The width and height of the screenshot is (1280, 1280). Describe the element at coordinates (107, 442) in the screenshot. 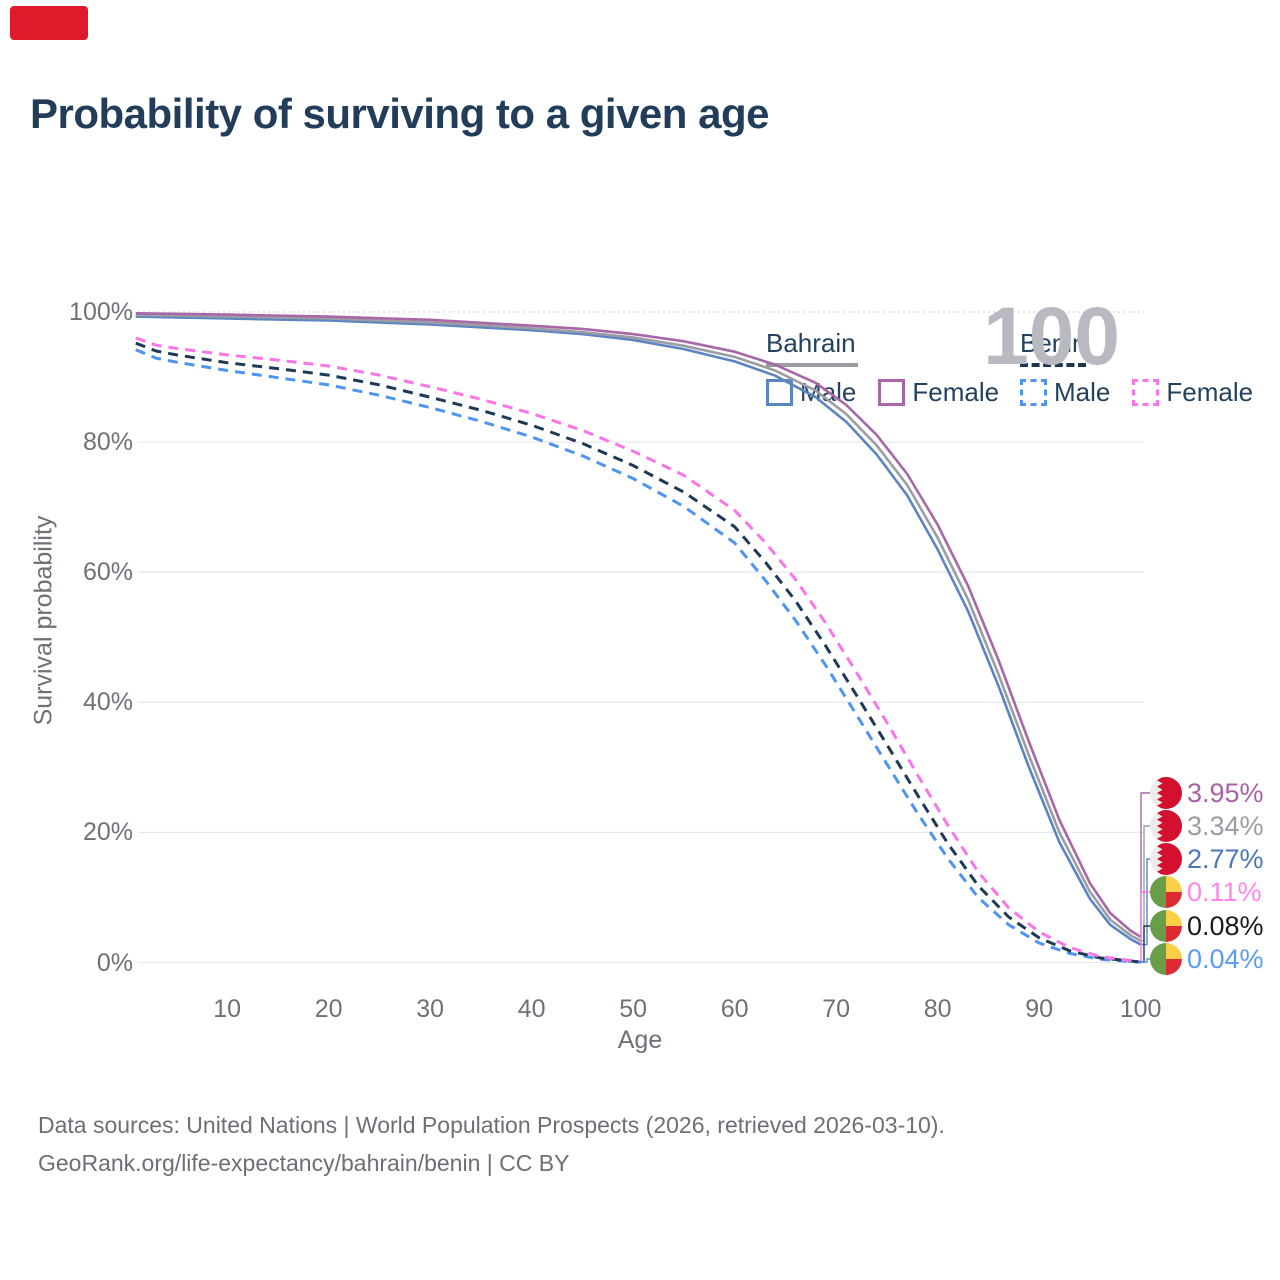

I see `y-tick-label-80: 80%` at that location.